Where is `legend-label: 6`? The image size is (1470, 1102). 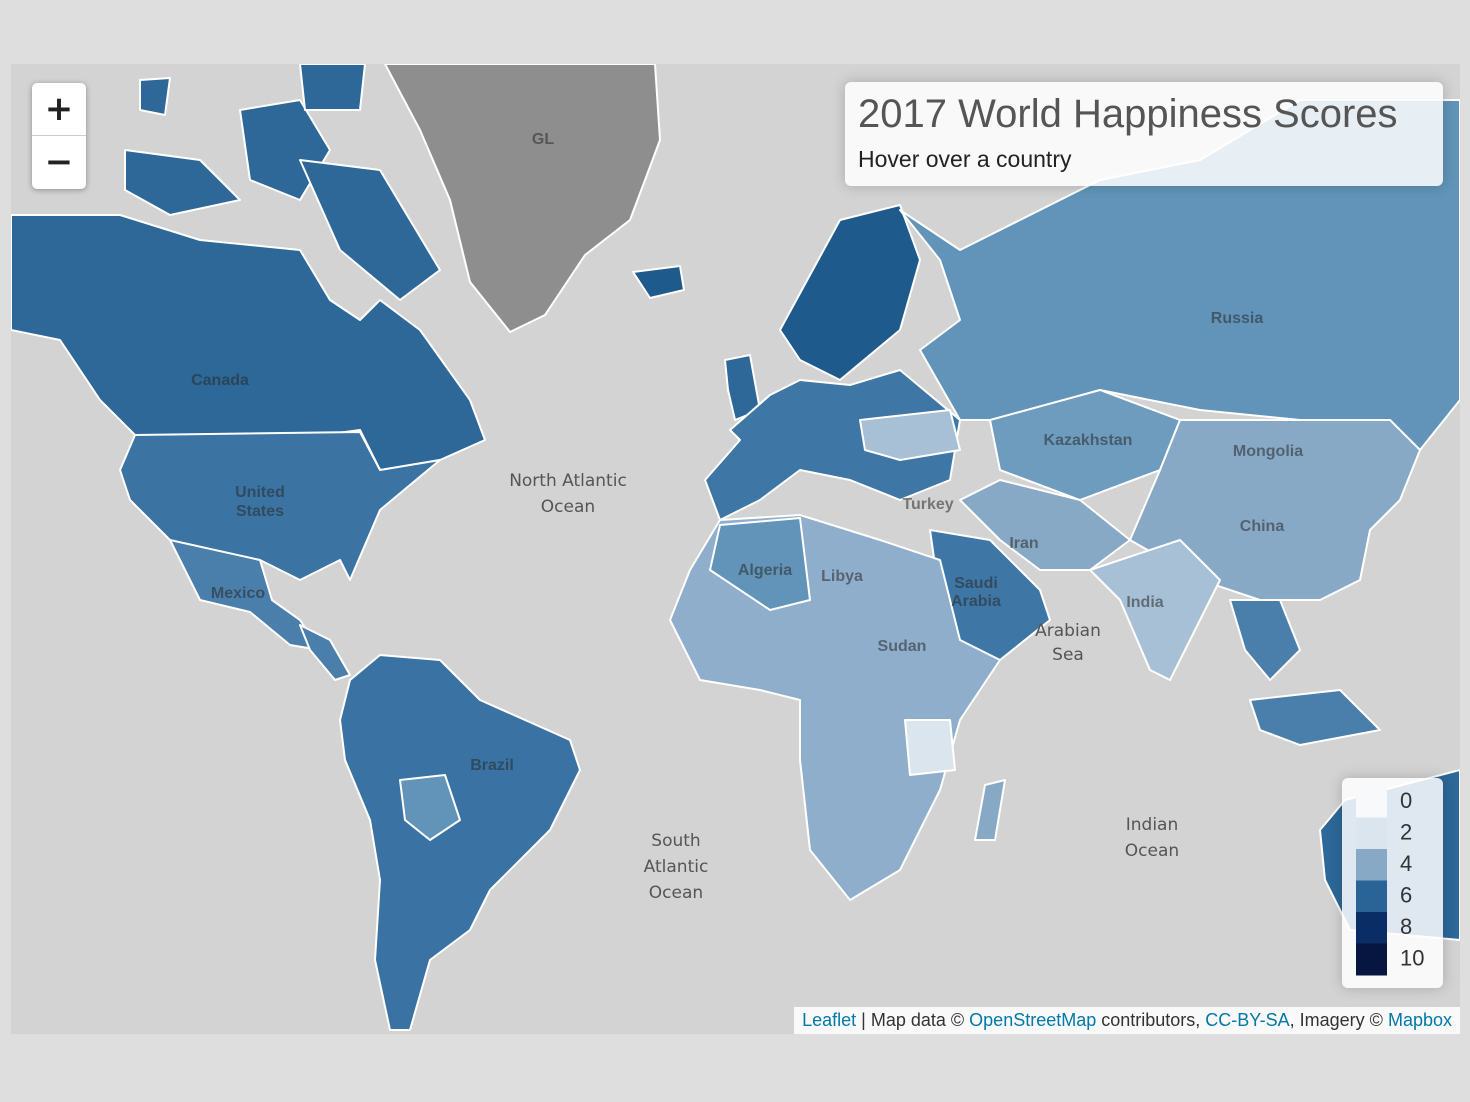 legend-label: 6 is located at coordinates (1406, 894).